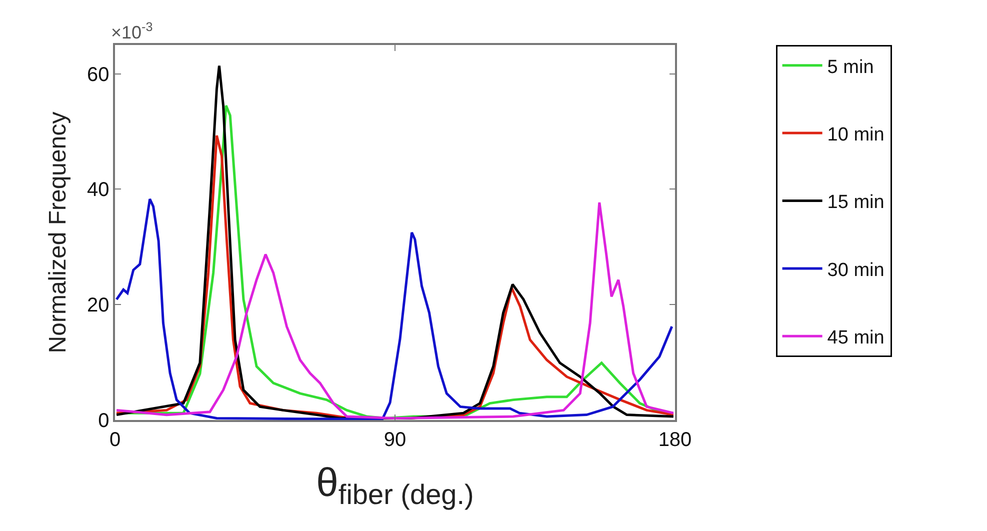 This screenshot has width=987, height=531. Describe the element at coordinates (98, 305) in the screenshot. I see `y-tick-label: 20` at that location.